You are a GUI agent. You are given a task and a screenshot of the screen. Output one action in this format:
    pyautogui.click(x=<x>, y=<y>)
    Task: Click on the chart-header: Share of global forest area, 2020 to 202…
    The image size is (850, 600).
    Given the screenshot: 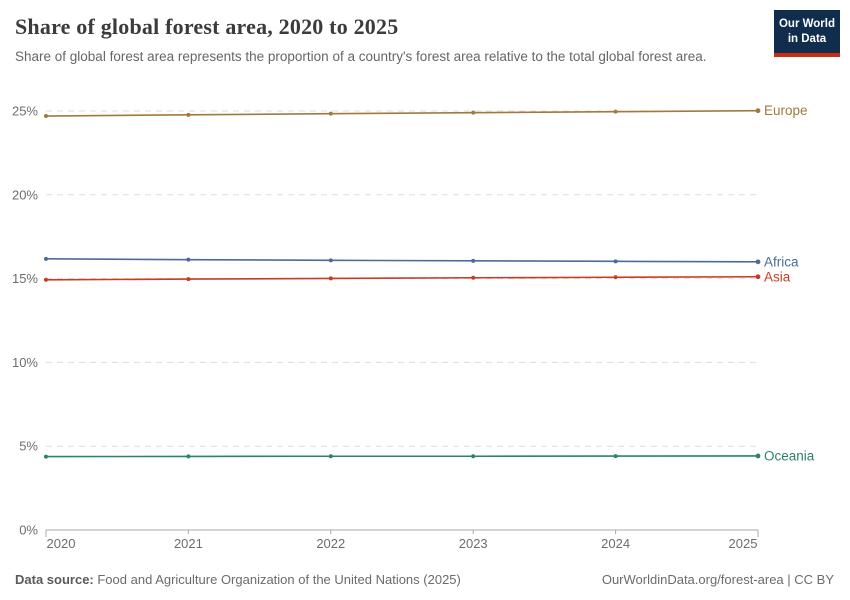 What is the action you would take?
    pyautogui.click(x=425, y=33)
    